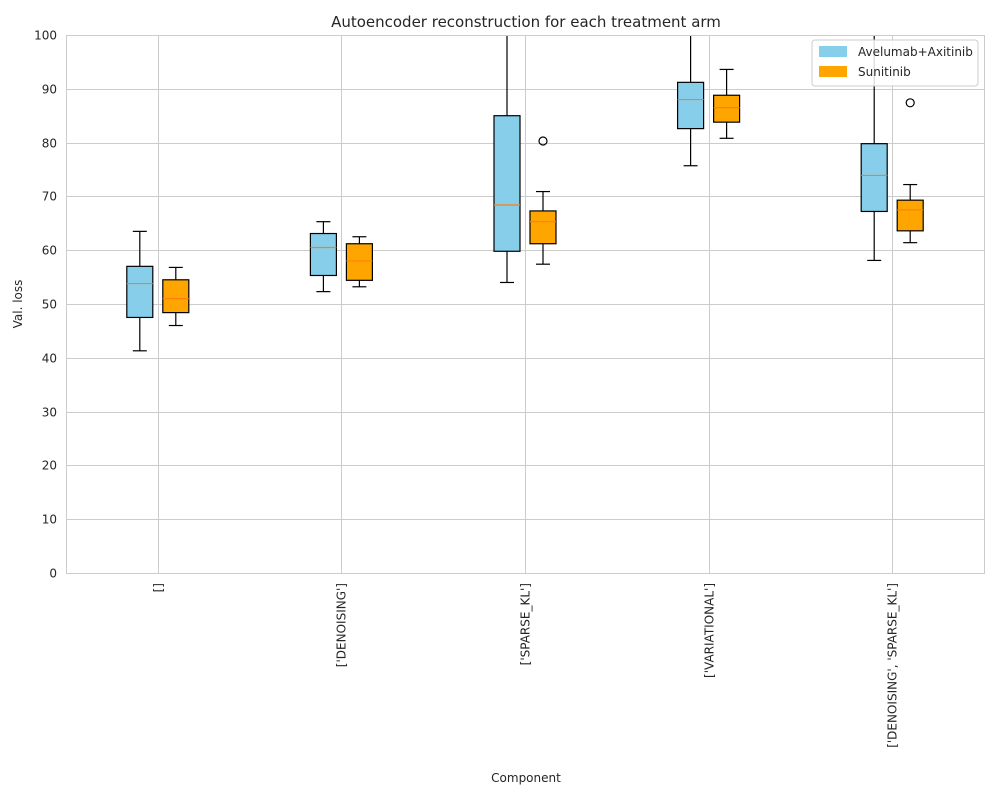  Describe the element at coordinates (49, 90) in the screenshot. I see `y-tick-label: 90` at that location.